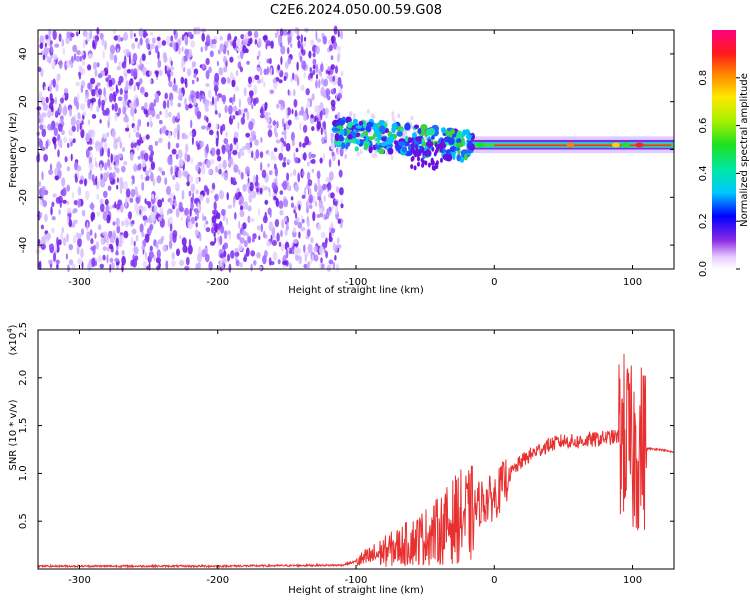 The width and height of the screenshot is (750, 600). I want to click on signal-spot, so click(459, 145).